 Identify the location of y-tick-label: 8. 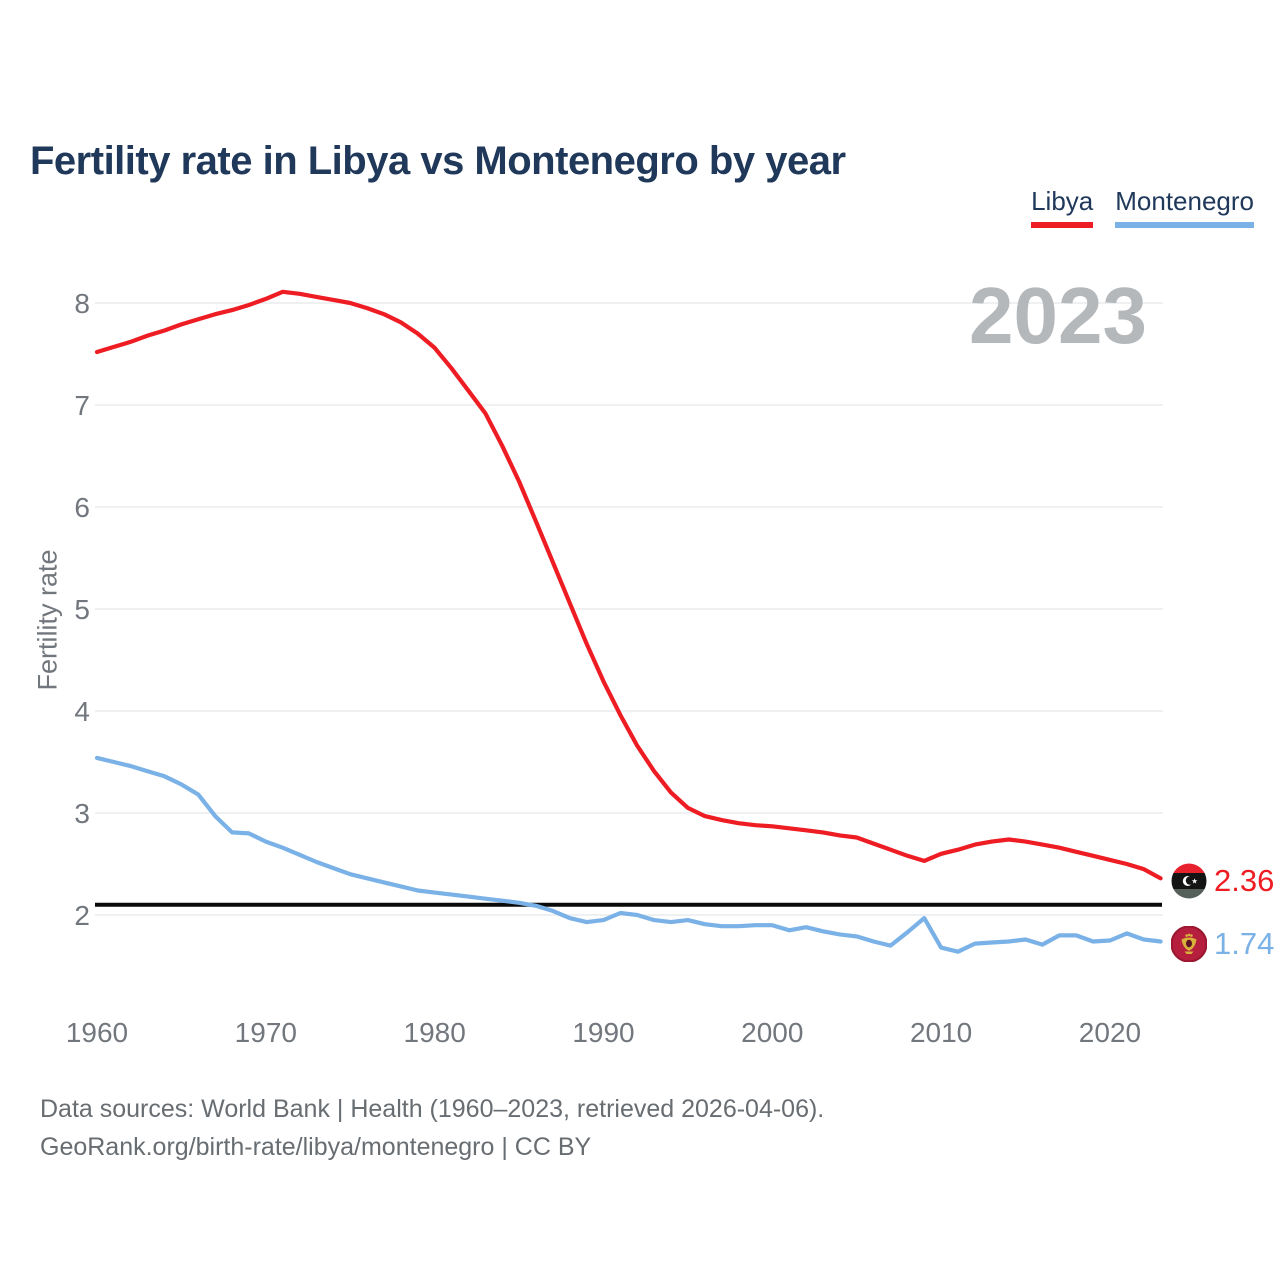
(82, 303).